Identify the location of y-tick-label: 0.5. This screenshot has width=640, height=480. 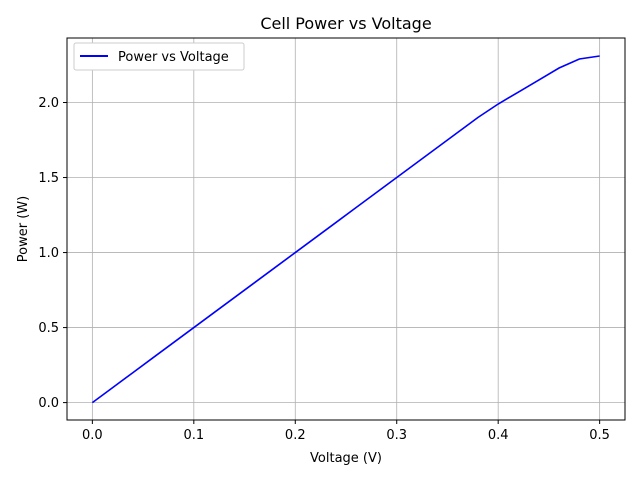
(48, 328).